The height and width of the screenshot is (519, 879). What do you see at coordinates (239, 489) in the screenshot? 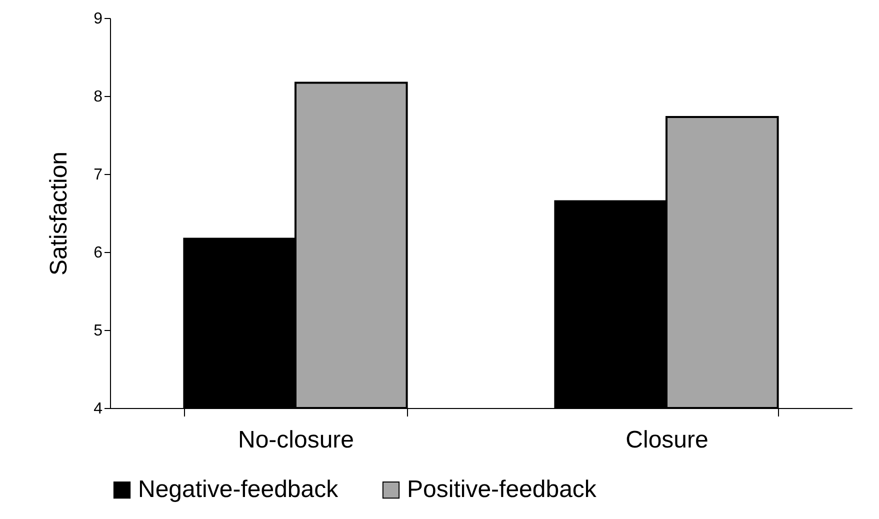
I see `legend-label: Negative-feedback` at bounding box center [239, 489].